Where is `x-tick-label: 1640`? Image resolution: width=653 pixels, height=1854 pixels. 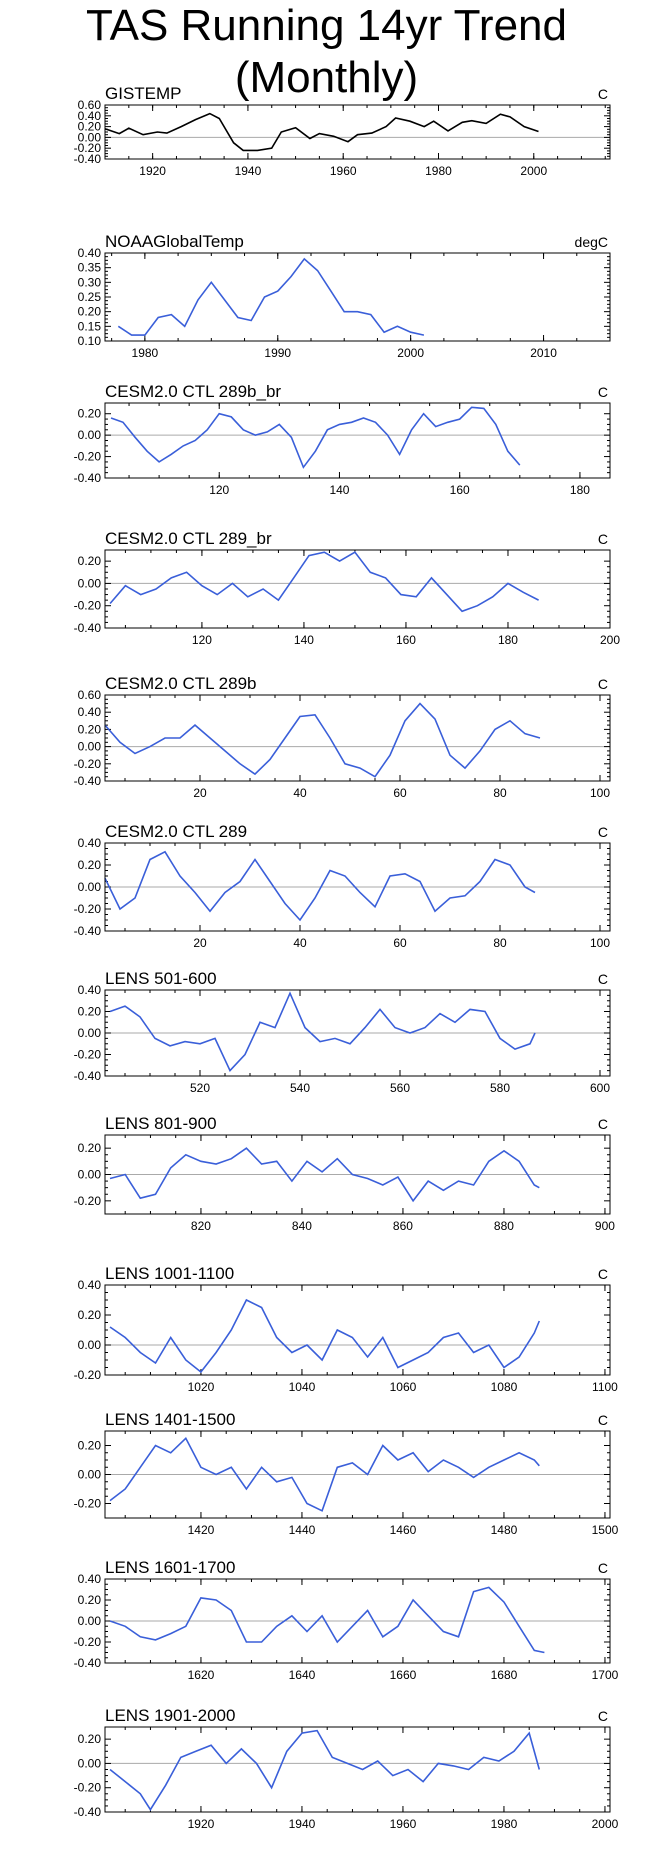 x-tick-label: 1640 is located at coordinates (302, 1675).